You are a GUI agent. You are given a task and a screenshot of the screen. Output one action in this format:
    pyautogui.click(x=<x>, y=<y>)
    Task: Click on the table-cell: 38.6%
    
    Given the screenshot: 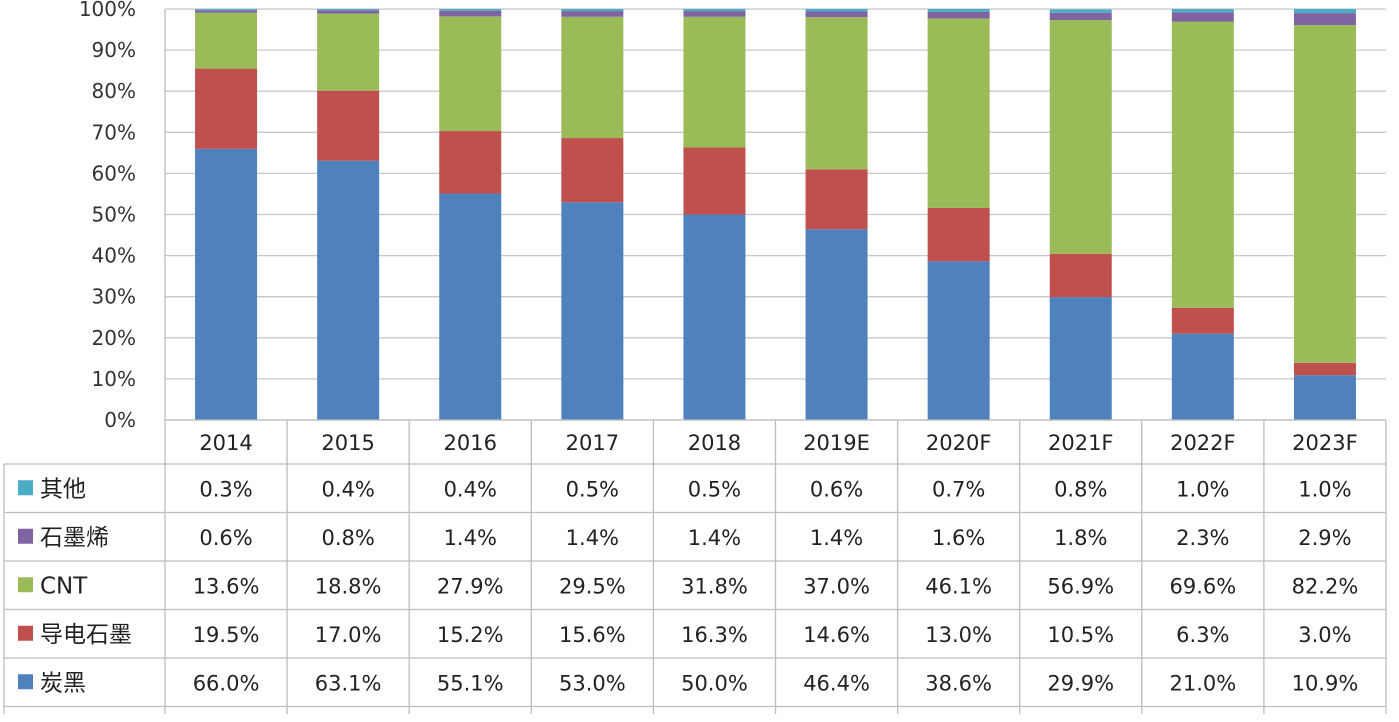 What is the action you would take?
    pyautogui.click(x=958, y=683)
    